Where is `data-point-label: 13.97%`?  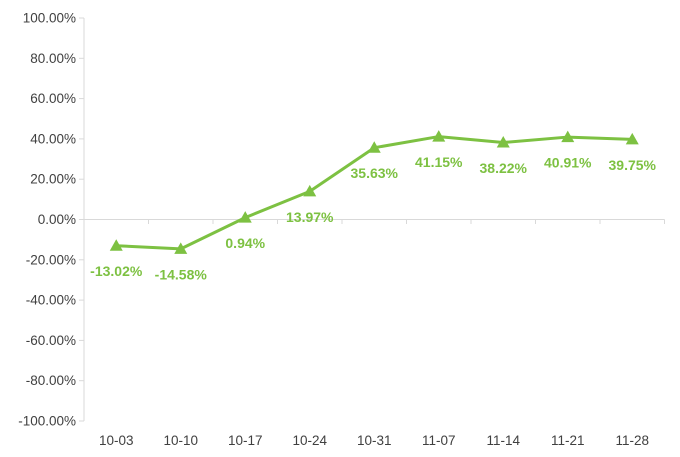 data-point-label: 13.97% is located at coordinates (310, 217).